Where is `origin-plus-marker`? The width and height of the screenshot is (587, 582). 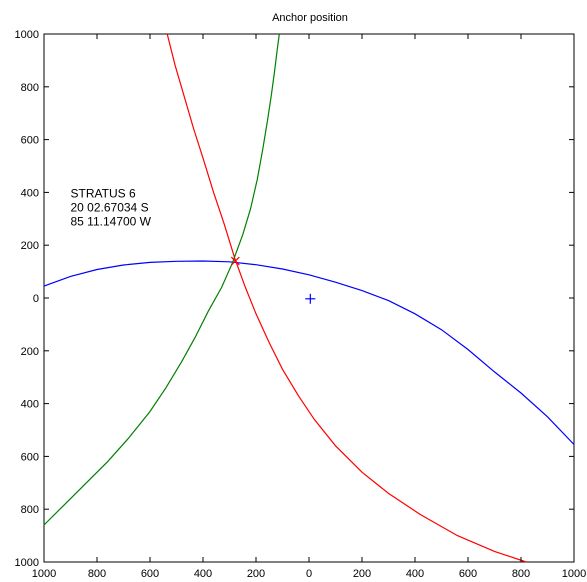
origin-plus-marker is located at coordinates (310, 298).